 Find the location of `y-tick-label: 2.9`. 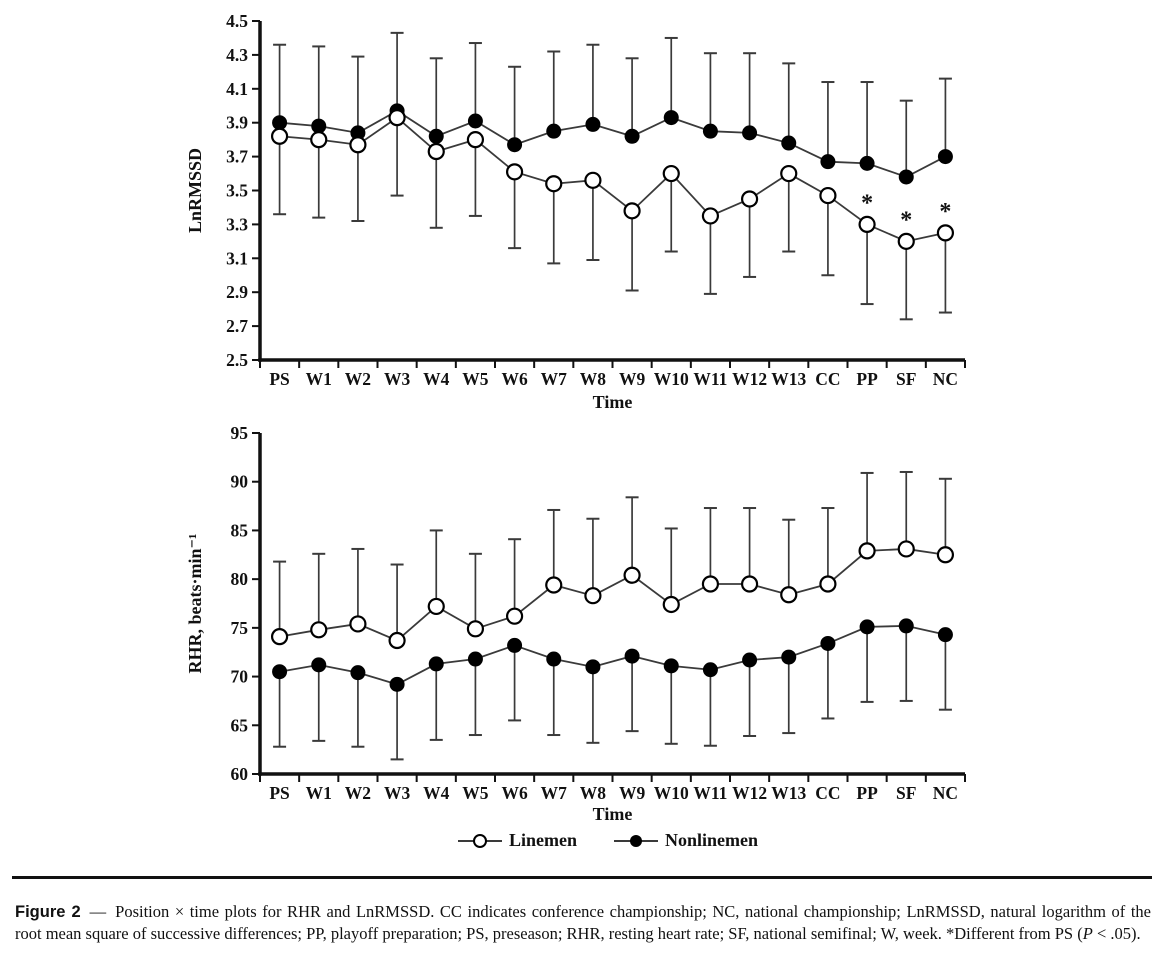

y-tick-label: 2.9 is located at coordinates (237, 292).